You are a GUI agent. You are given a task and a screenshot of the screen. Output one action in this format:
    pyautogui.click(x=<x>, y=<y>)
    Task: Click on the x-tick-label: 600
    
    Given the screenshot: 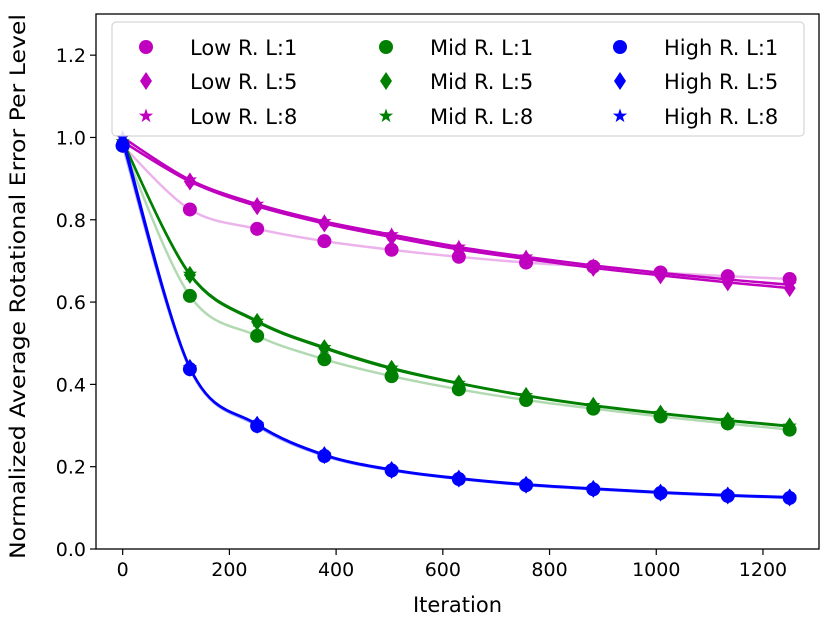 What is the action you would take?
    pyautogui.click(x=443, y=570)
    